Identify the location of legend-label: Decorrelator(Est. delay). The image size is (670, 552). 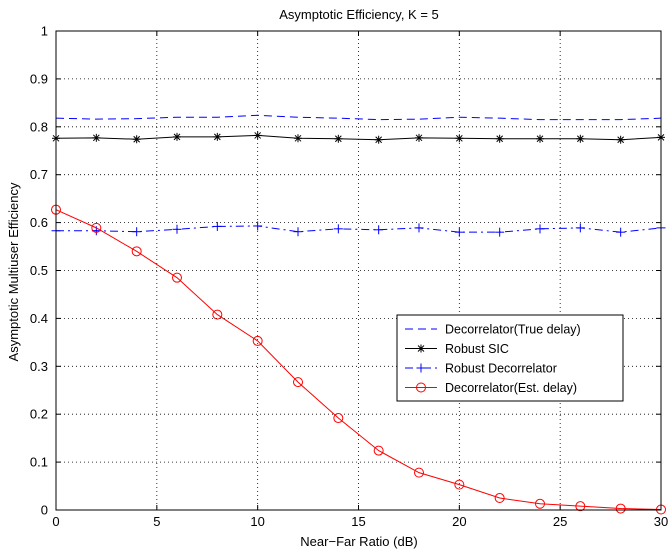
(511, 388).